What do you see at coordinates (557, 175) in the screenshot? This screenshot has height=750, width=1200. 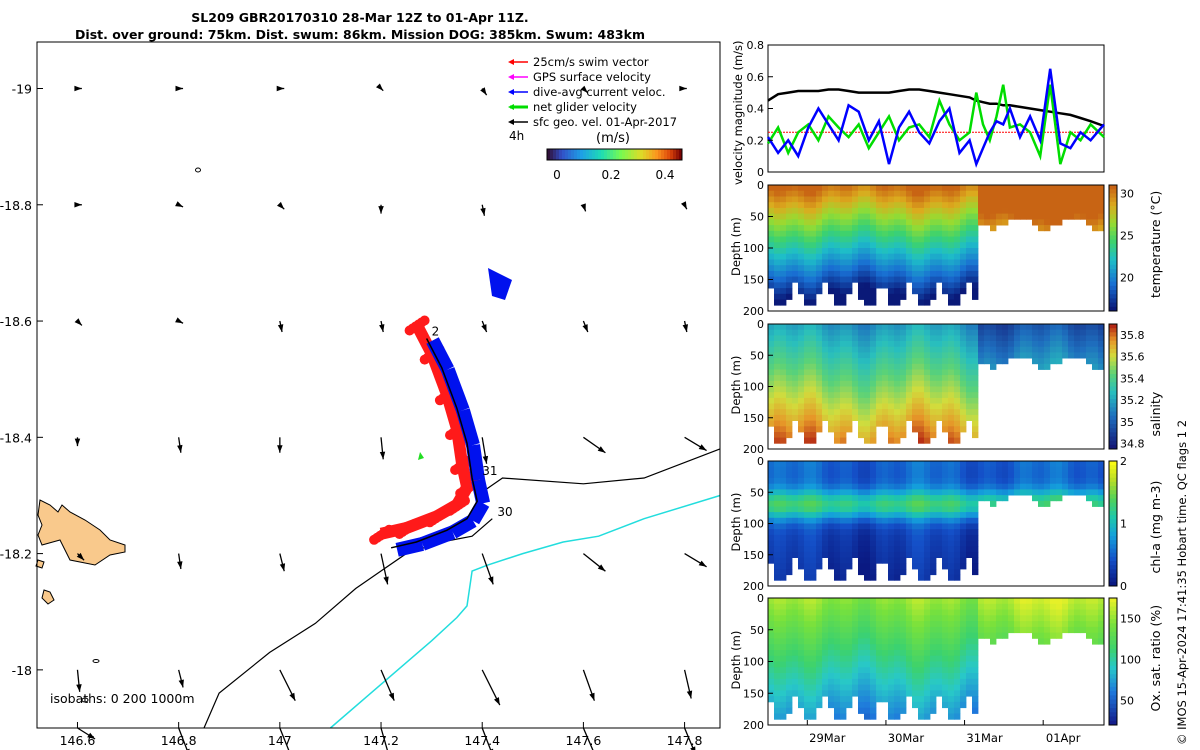 I see `colorbar-tick-label: 0` at bounding box center [557, 175].